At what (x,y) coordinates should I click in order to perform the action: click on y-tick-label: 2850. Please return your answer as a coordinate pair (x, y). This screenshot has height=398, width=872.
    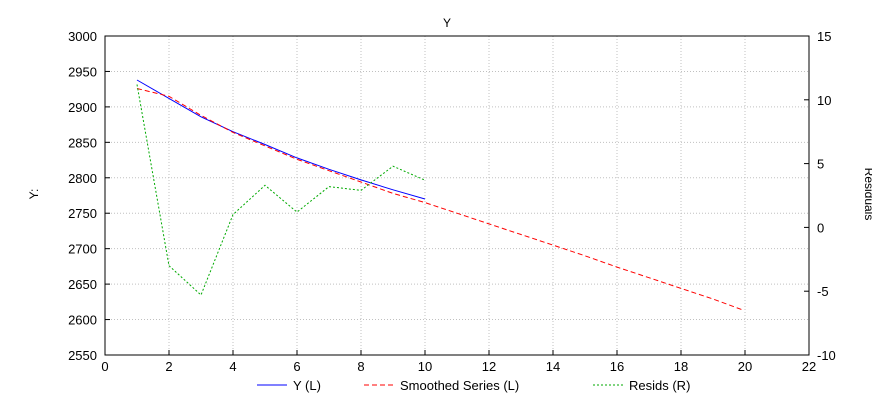
    Looking at the image, I should click on (82, 142).